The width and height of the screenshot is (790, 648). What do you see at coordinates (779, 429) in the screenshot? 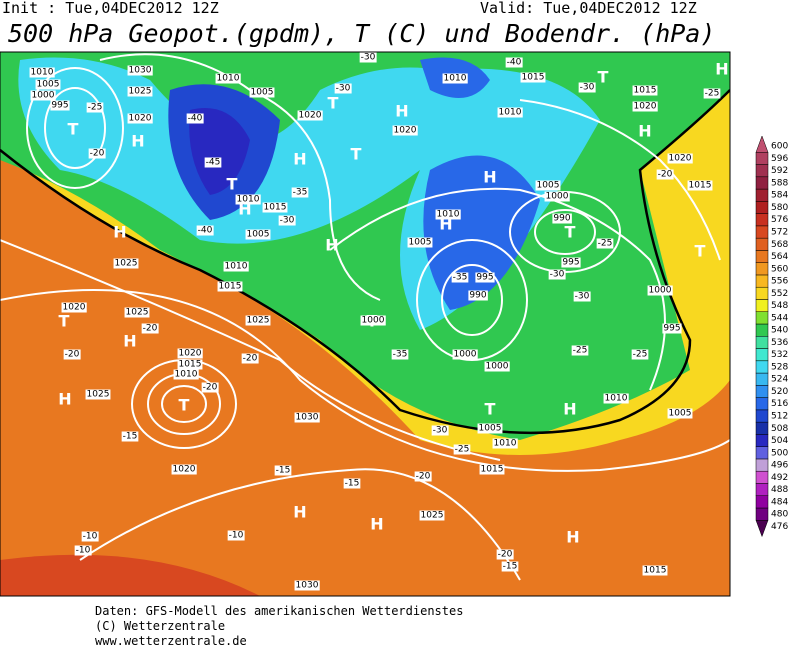
I see `colorbar-label: 508` at bounding box center [779, 429].